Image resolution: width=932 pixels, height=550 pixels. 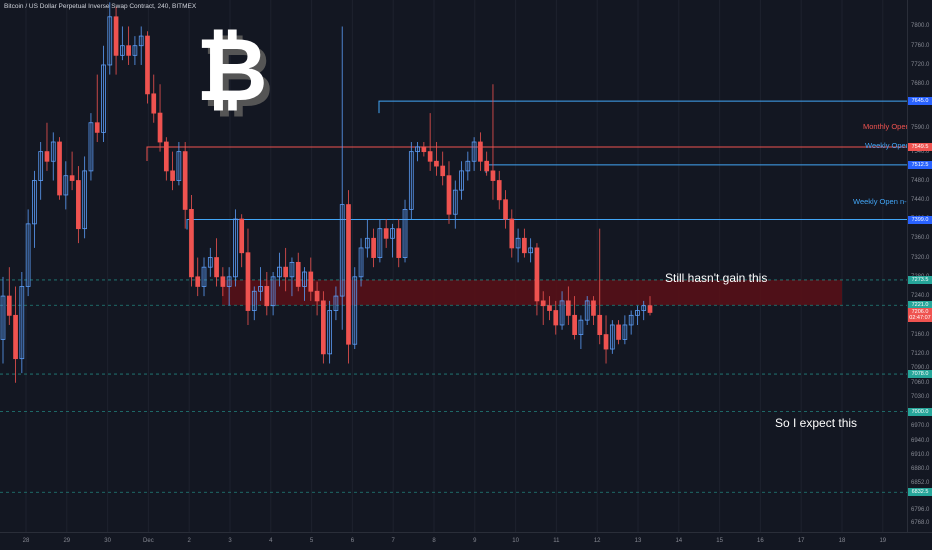 What do you see at coordinates (760, 541) in the screenshot?
I see `time-tick-label: 16` at bounding box center [760, 541].